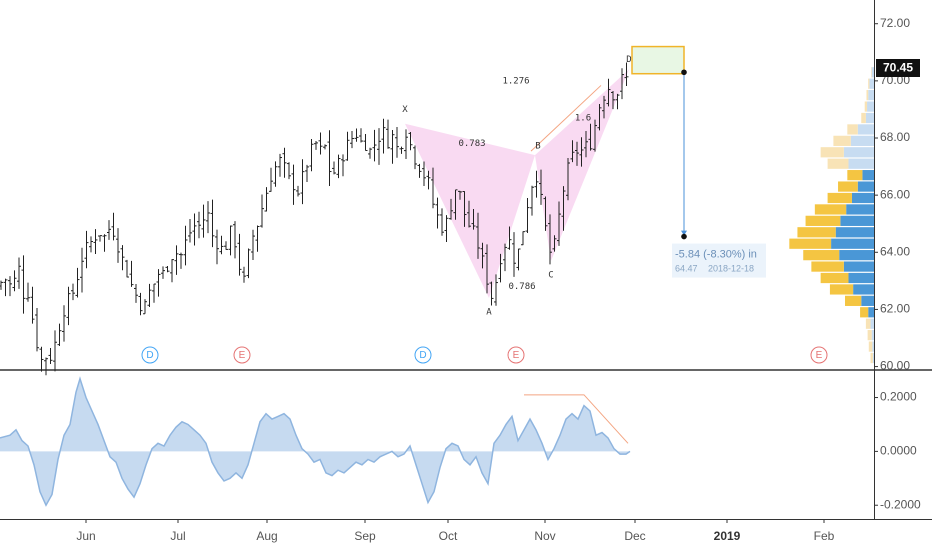 This screenshot has height=550, width=932. What do you see at coordinates (583, 119) in the screenshot?
I see `pattern-ratio-3: 1.6` at bounding box center [583, 119].